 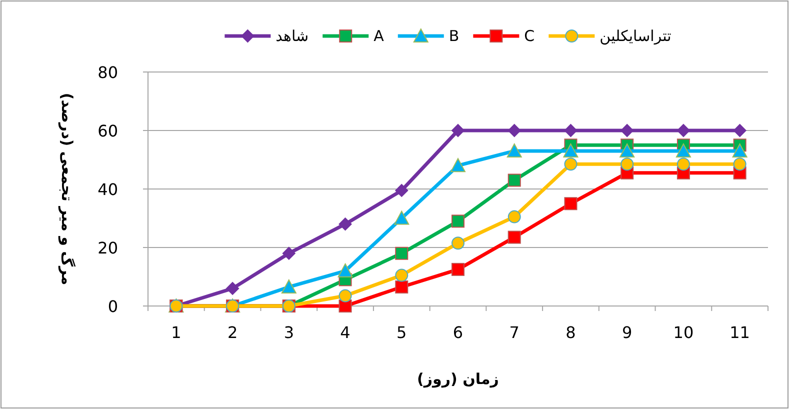 What do you see at coordinates (345, 332) in the screenshot?
I see `x-tick-label: 4` at bounding box center [345, 332].